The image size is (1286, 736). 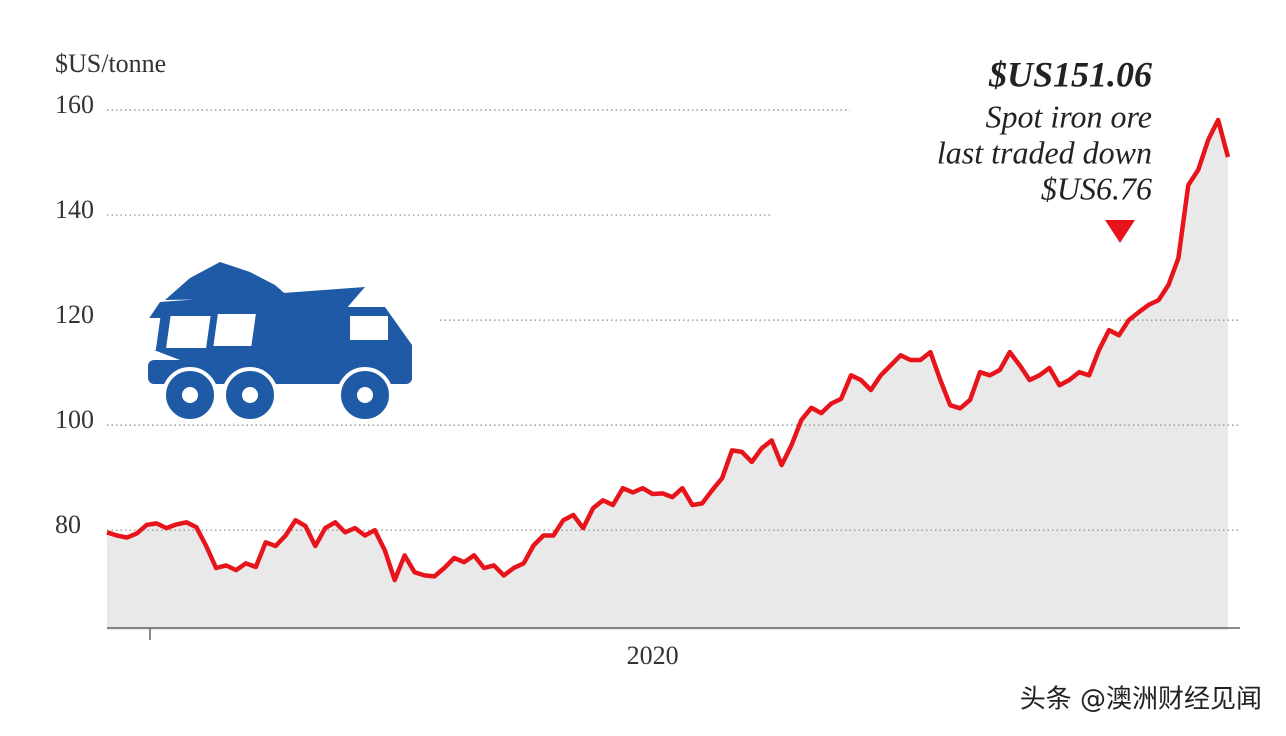 What do you see at coordinates (68, 524) in the screenshot?
I see `y-tick-label: 80` at bounding box center [68, 524].